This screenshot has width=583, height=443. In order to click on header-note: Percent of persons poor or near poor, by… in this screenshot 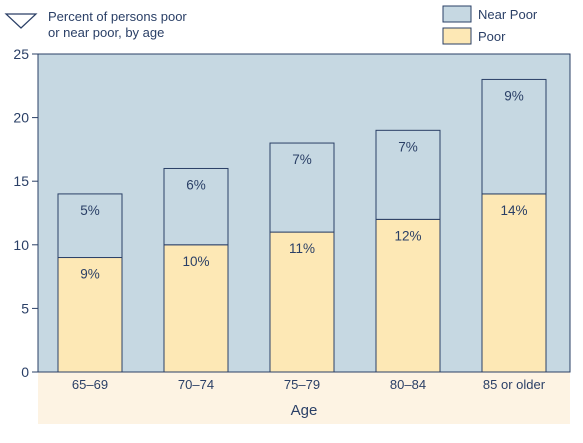, I will do `click(95, 24)`.